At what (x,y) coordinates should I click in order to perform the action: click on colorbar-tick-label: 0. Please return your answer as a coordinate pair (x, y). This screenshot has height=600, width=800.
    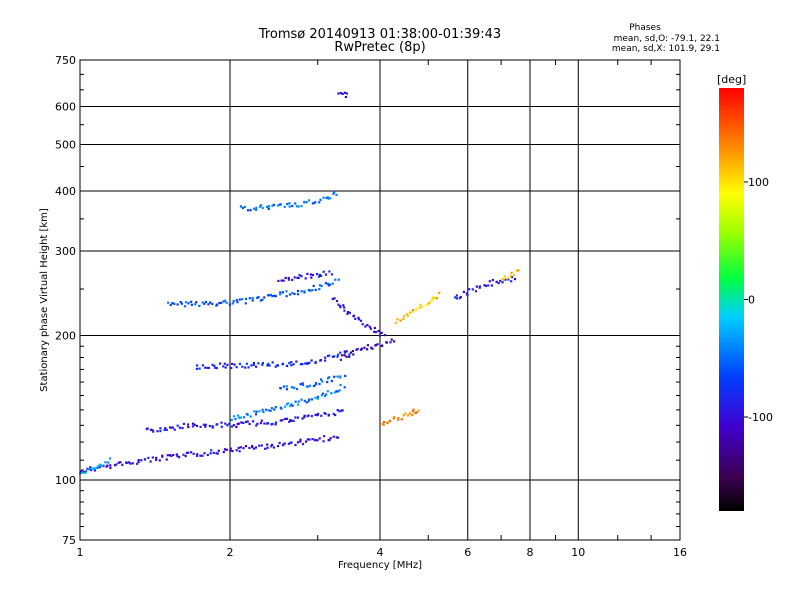
    Looking at the image, I should click on (751, 300).